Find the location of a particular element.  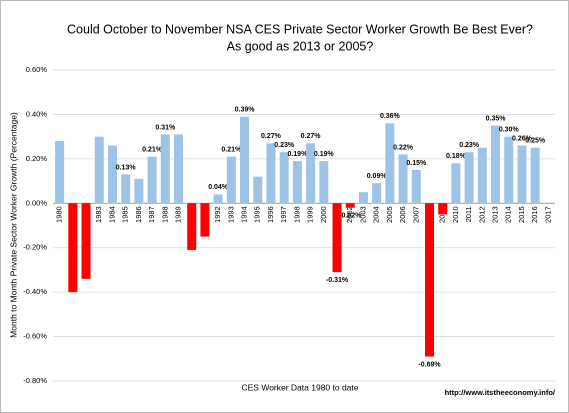

x-tick-label: 2007 is located at coordinates (415, 214).